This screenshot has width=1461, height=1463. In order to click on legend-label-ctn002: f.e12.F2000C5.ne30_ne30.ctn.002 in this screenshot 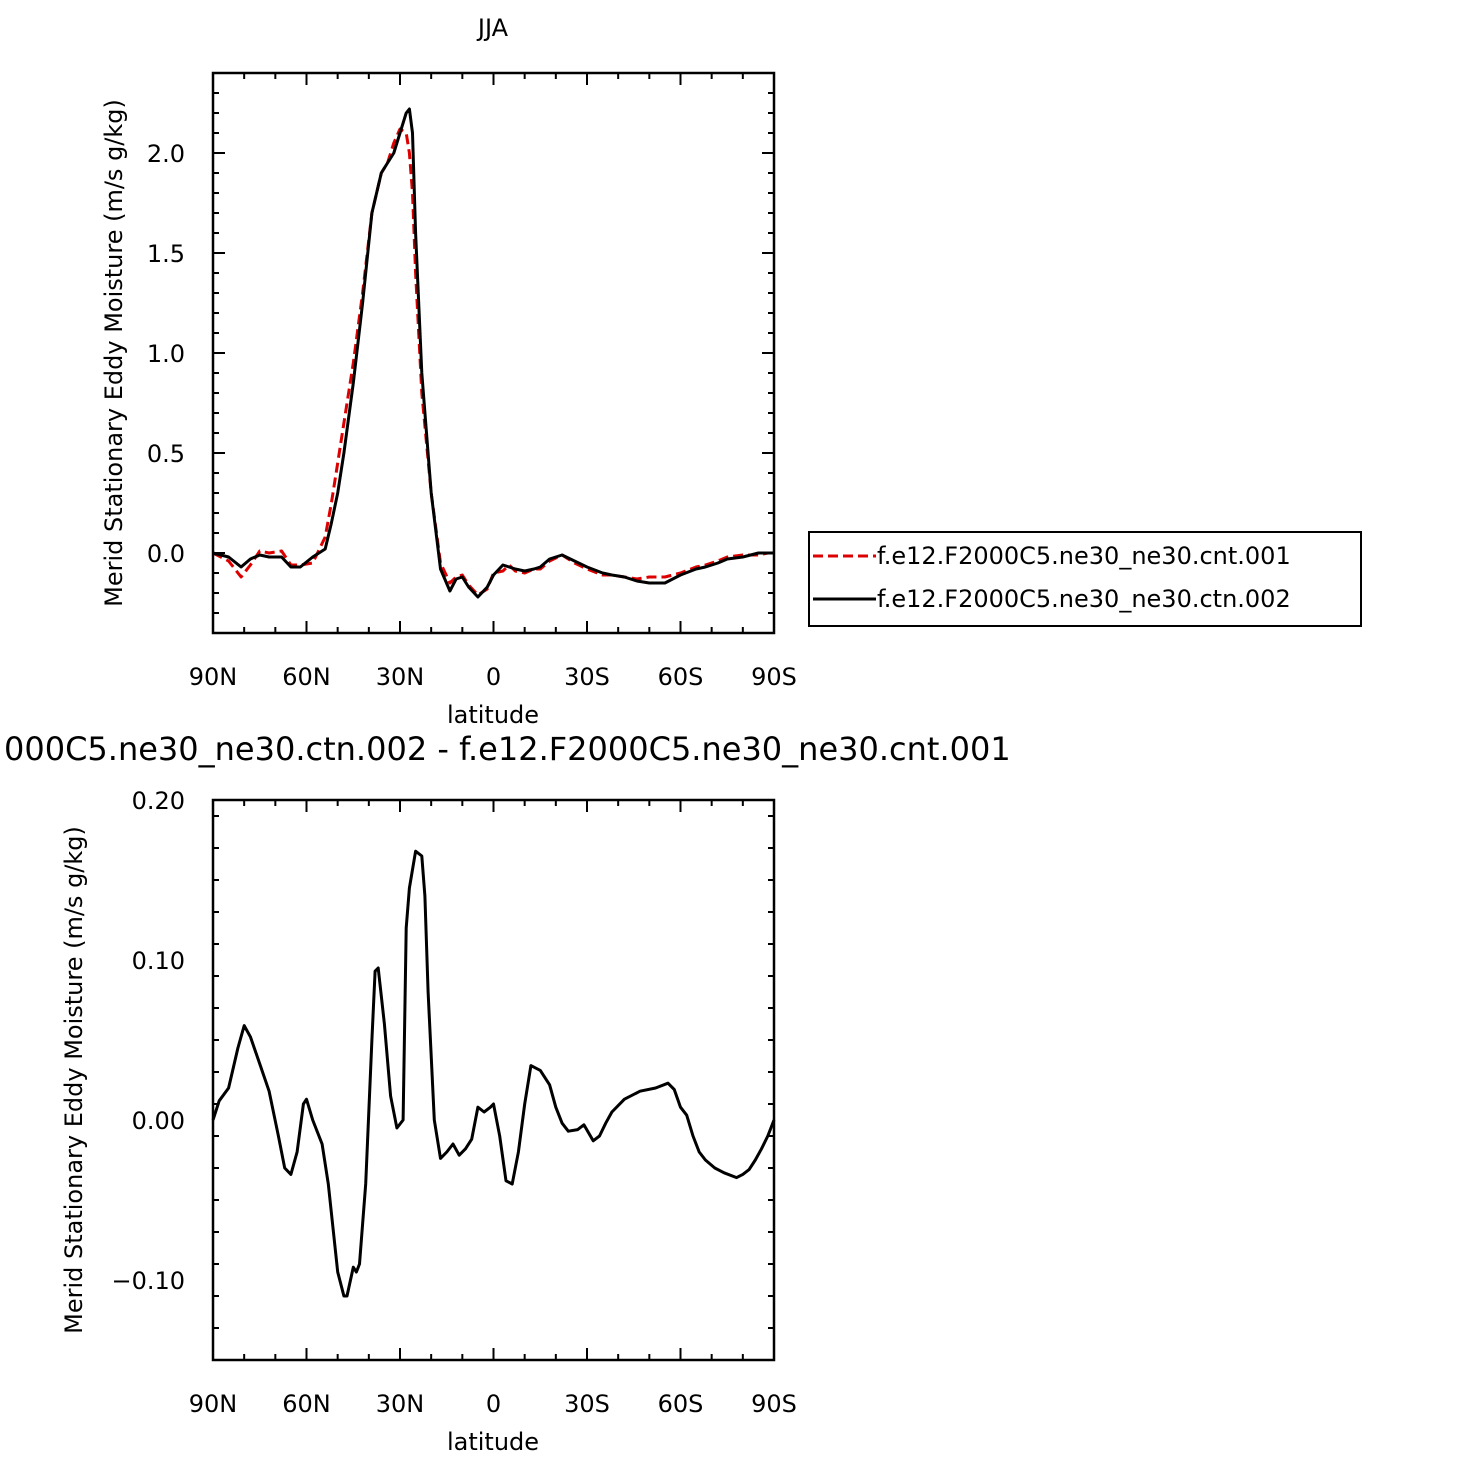, I will do `click(1084, 599)`.